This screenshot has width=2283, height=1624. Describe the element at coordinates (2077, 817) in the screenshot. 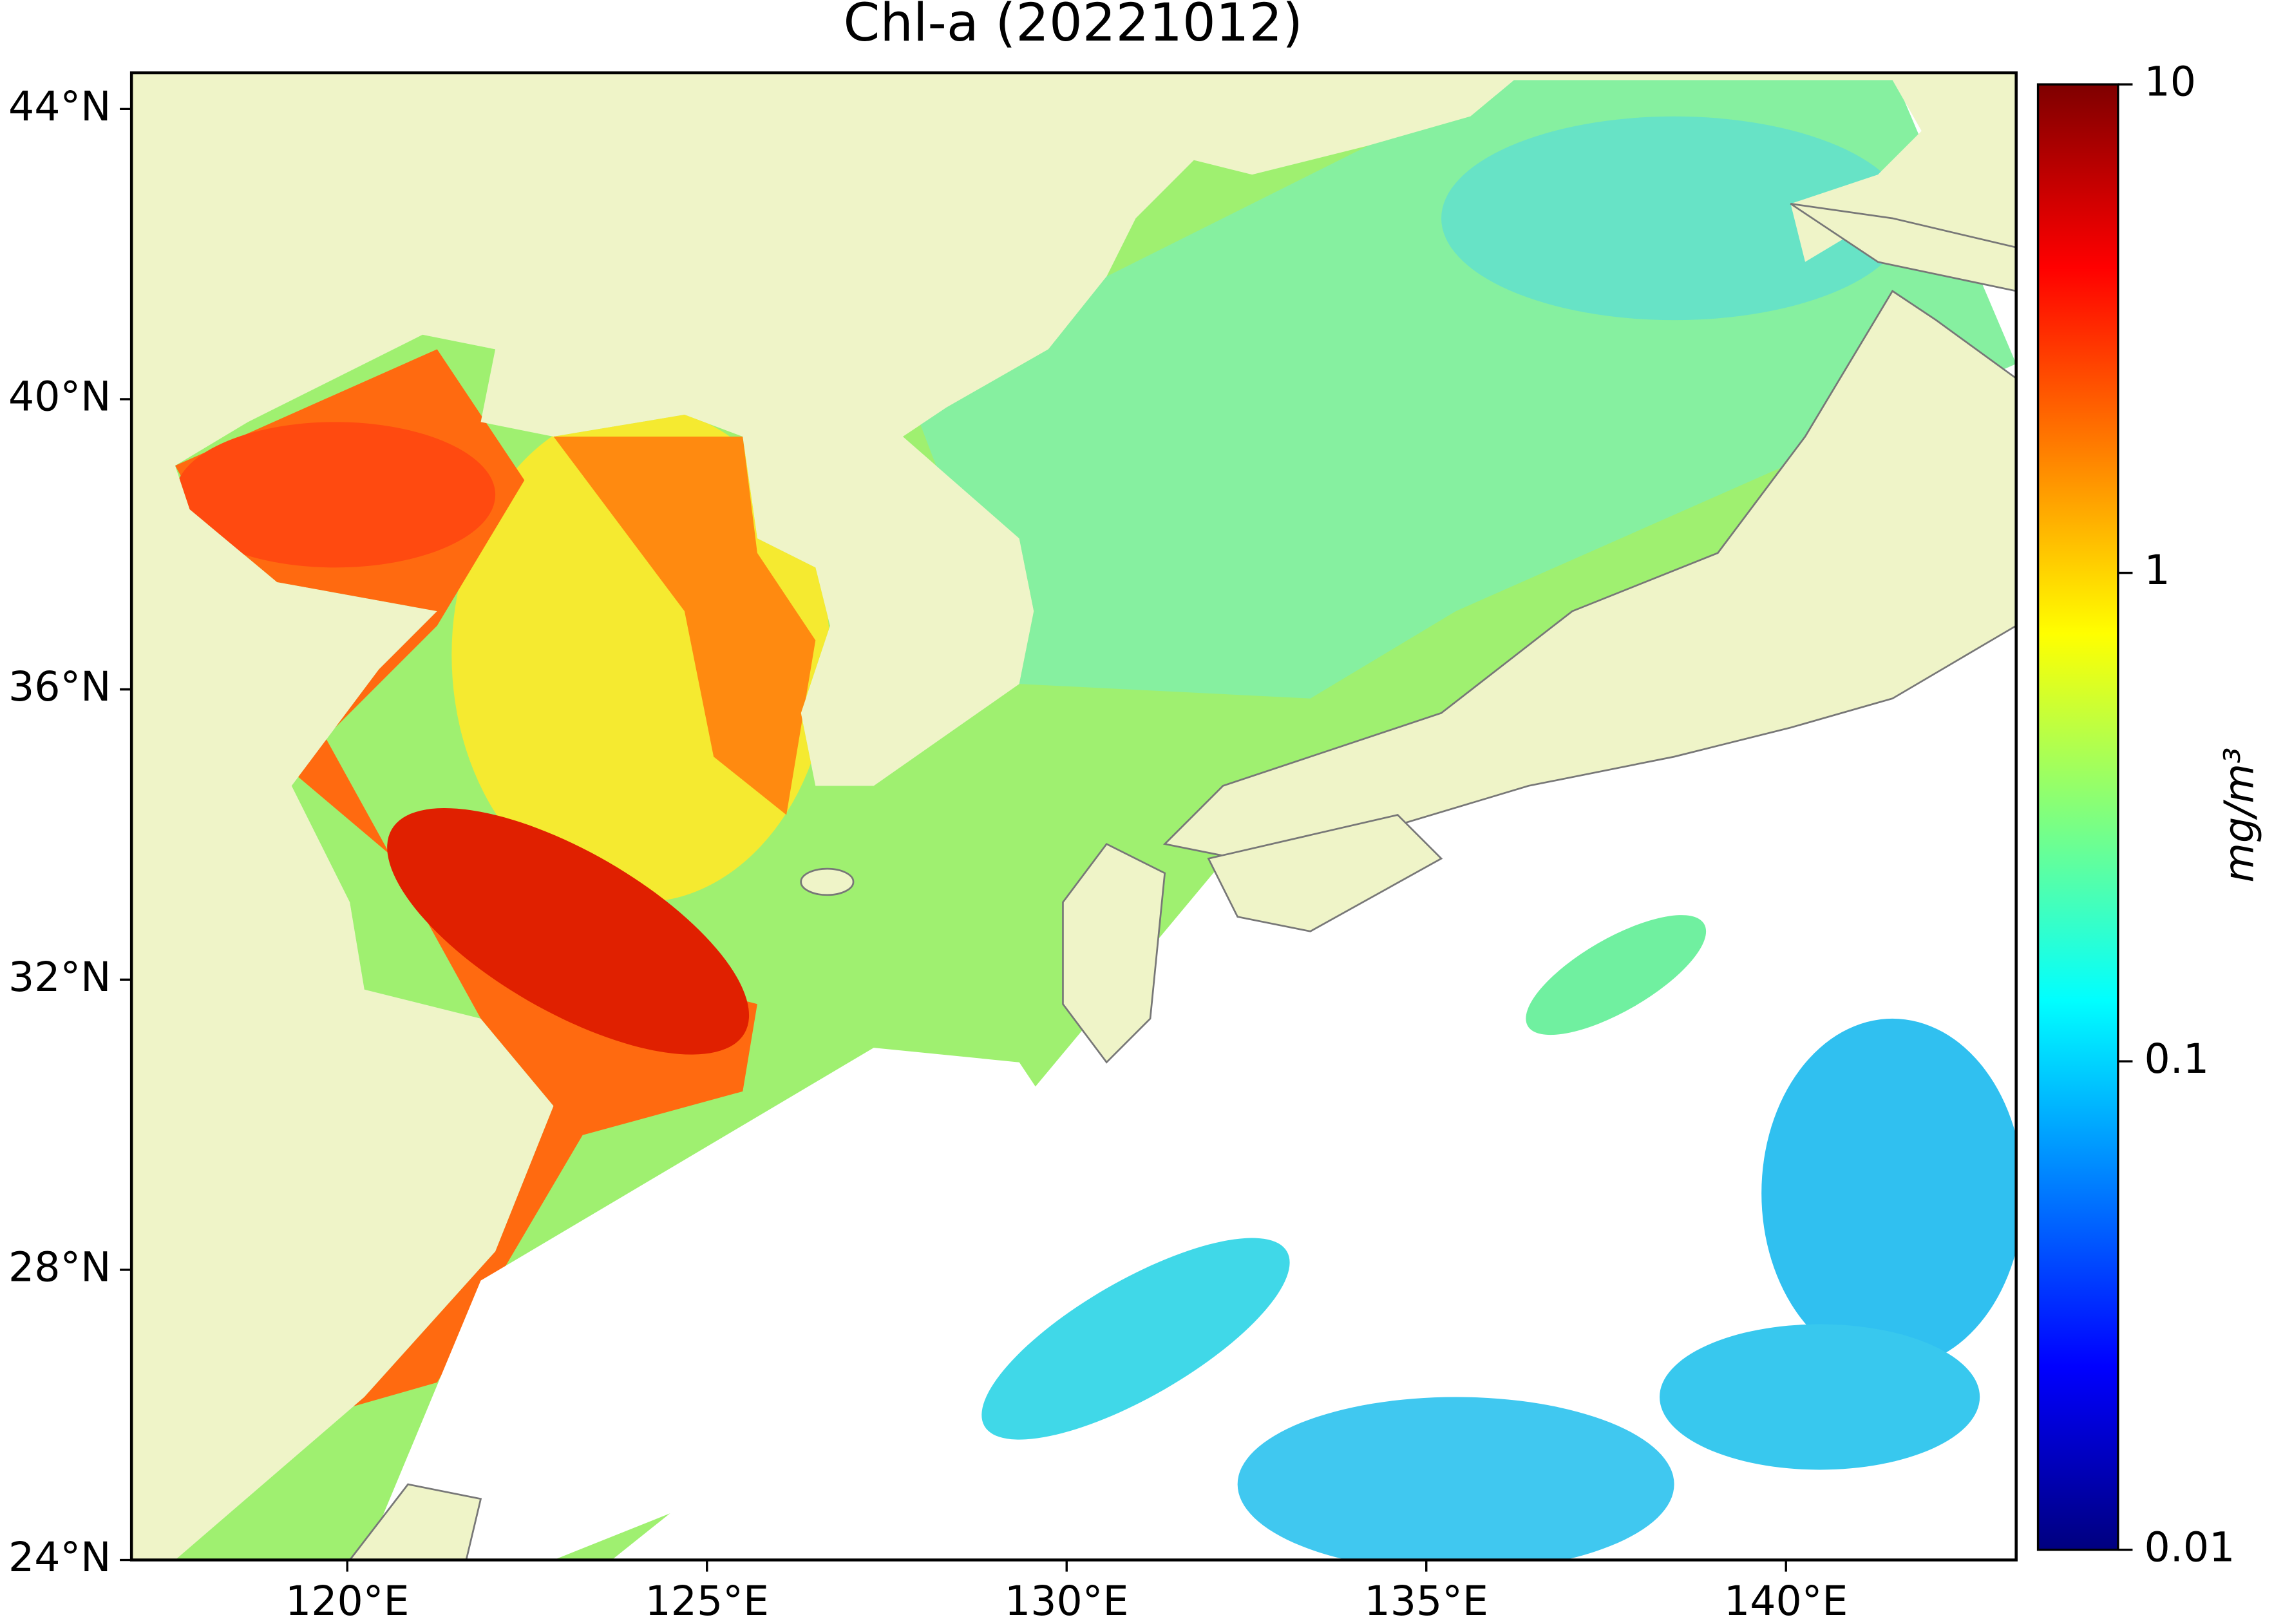

I see `colorbar` at that location.